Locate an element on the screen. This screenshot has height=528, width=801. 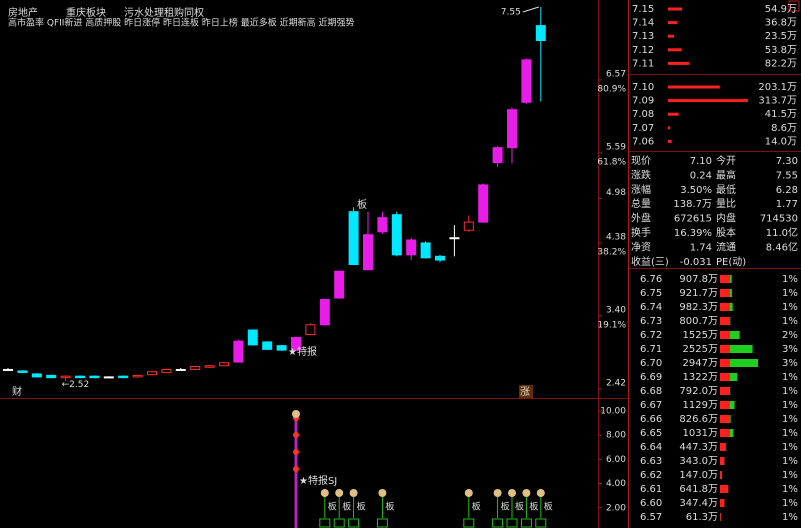
corner-box is located at coordinates (794, 6).